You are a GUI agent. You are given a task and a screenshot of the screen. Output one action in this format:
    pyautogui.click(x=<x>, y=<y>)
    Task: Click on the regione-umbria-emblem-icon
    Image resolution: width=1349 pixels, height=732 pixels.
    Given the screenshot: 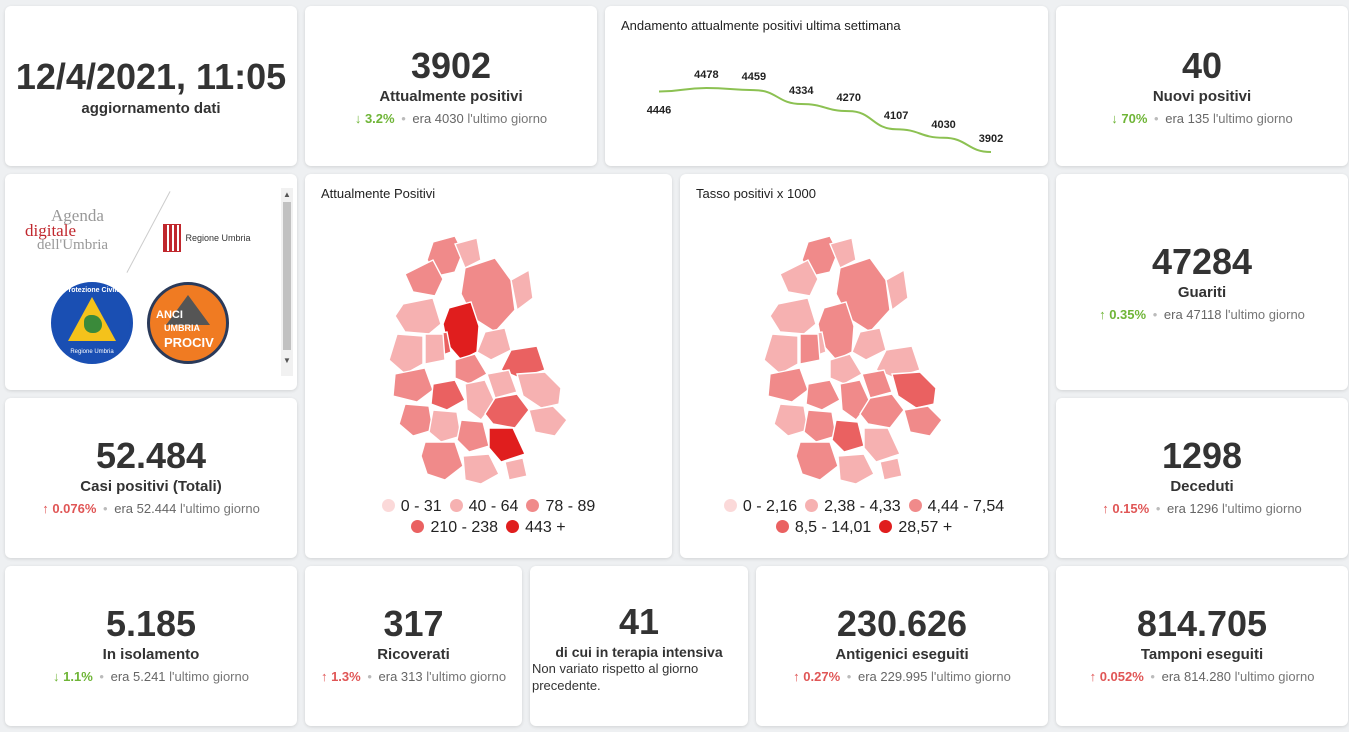 What is the action you would take?
    pyautogui.click(x=172, y=238)
    